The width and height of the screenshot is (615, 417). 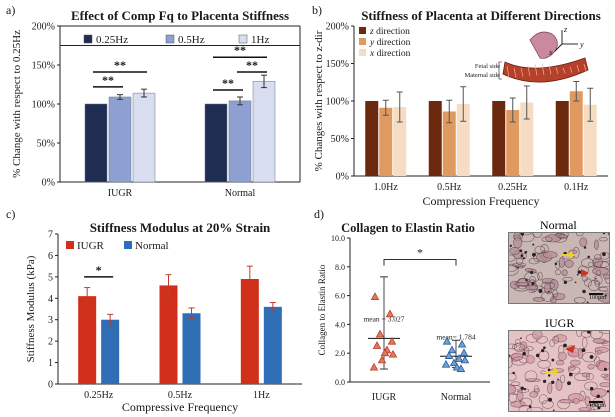 What do you see at coordinates (152, 246) in the screenshot?
I see `legend-label: Normal` at bounding box center [152, 246].